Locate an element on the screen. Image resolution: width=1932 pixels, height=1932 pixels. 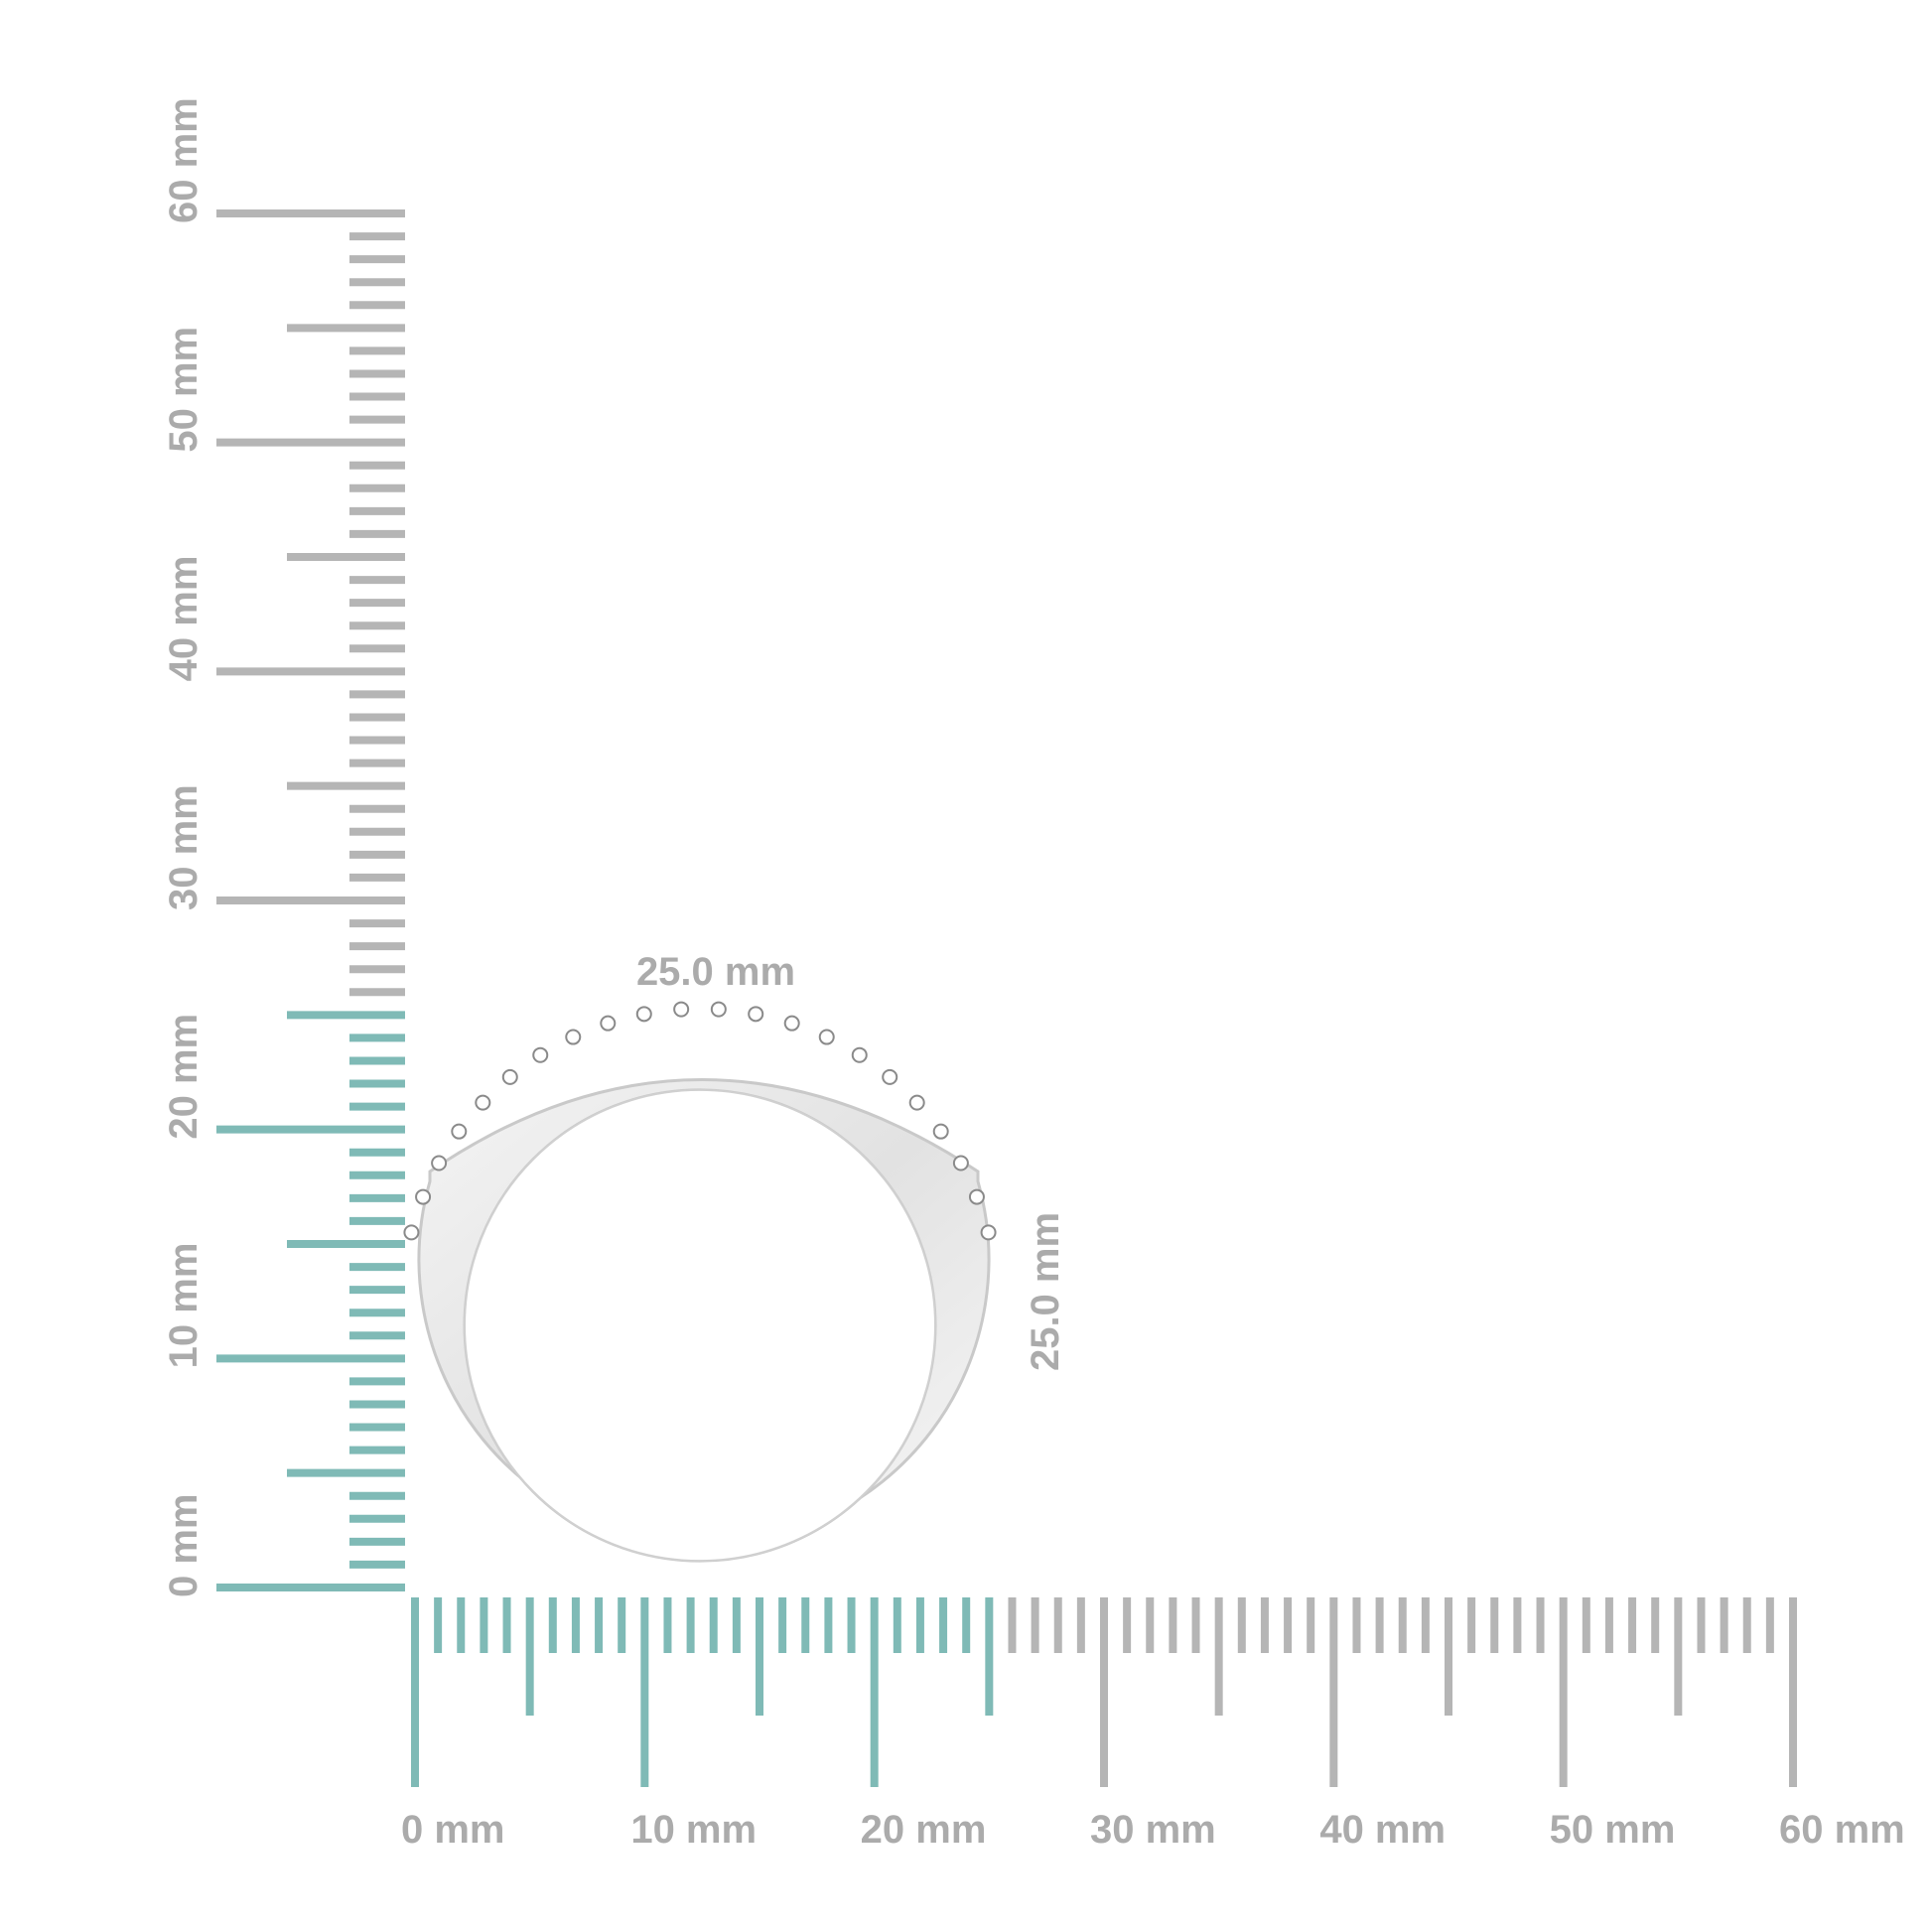
y-ruler-label: 30 mm is located at coordinates (184, 847).